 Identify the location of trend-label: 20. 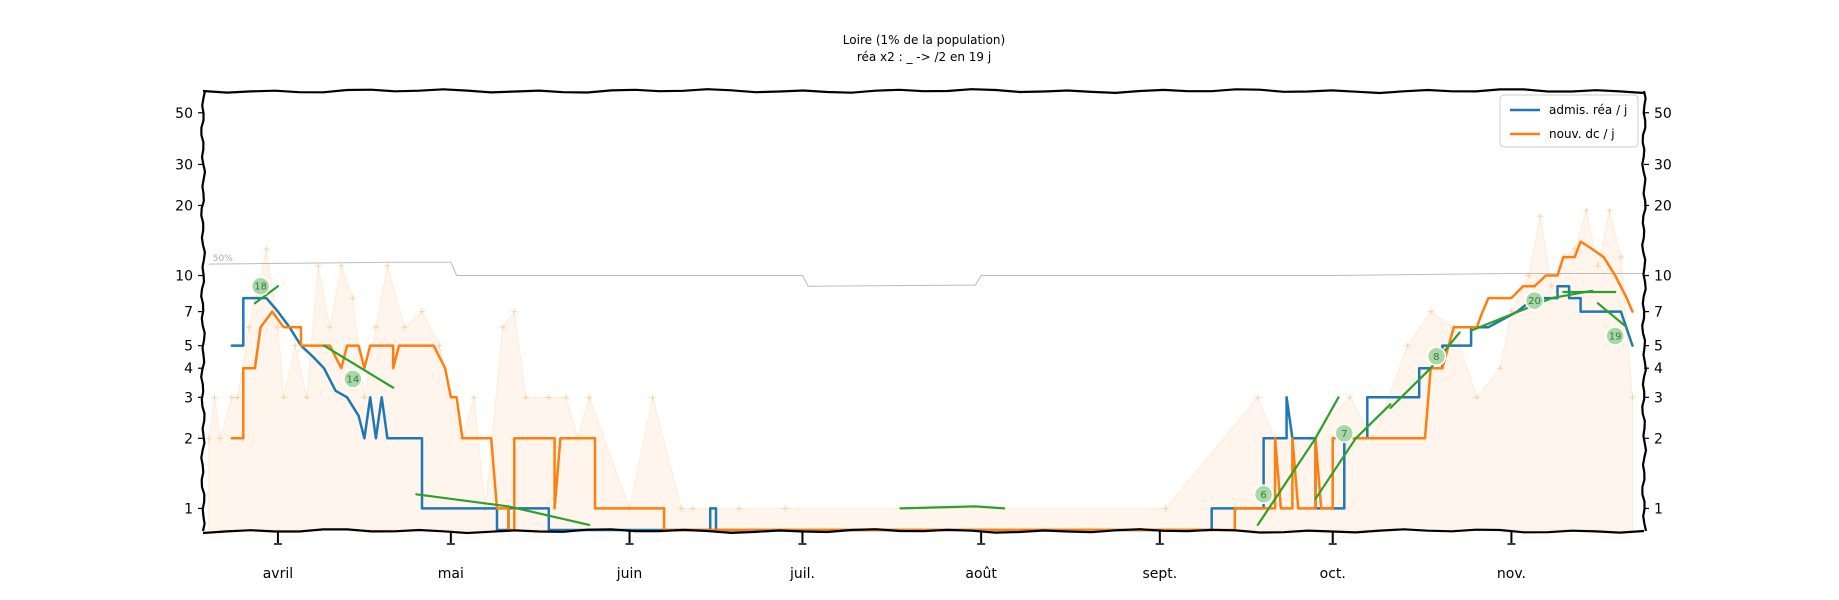
(1534, 301).